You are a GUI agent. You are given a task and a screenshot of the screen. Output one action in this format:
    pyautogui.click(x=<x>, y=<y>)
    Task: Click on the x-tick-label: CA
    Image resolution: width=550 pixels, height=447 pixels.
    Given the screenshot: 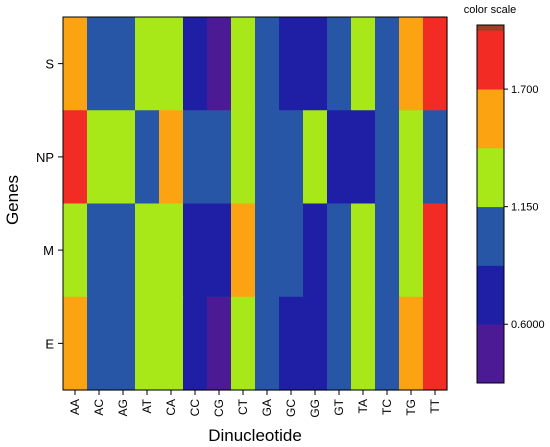 What is the action you would take?
    pyautogui.click(x=171, y=407)
    